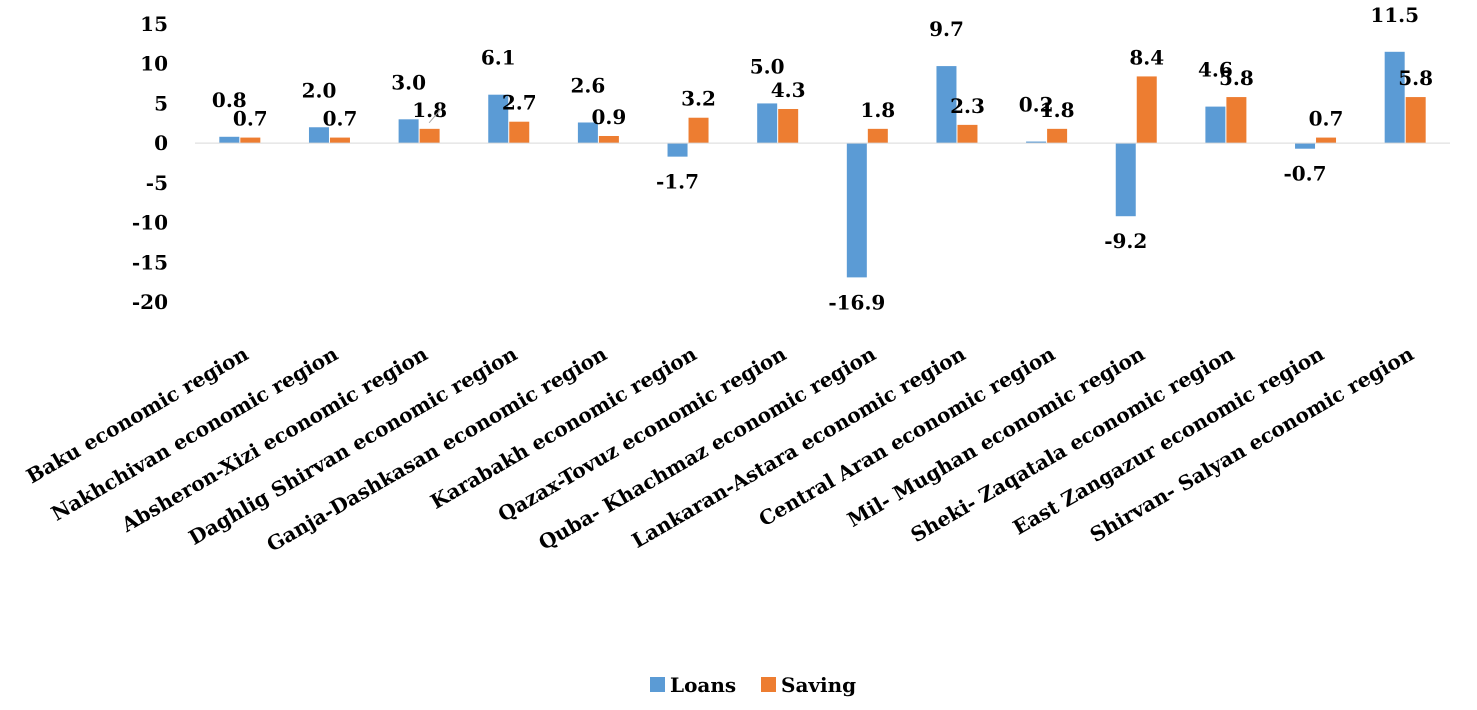  Describe the element at coordinates (946, 29) in the screenshot. I see `data-label-loans: 9.7` at that location.